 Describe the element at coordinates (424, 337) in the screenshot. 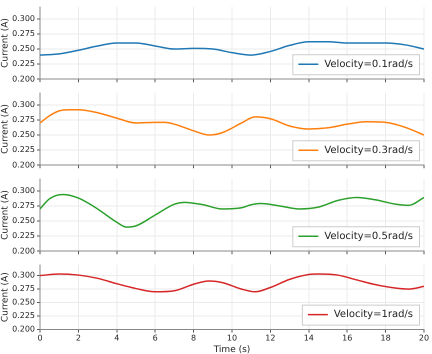

I see `x-tick-label: 20` at that location.